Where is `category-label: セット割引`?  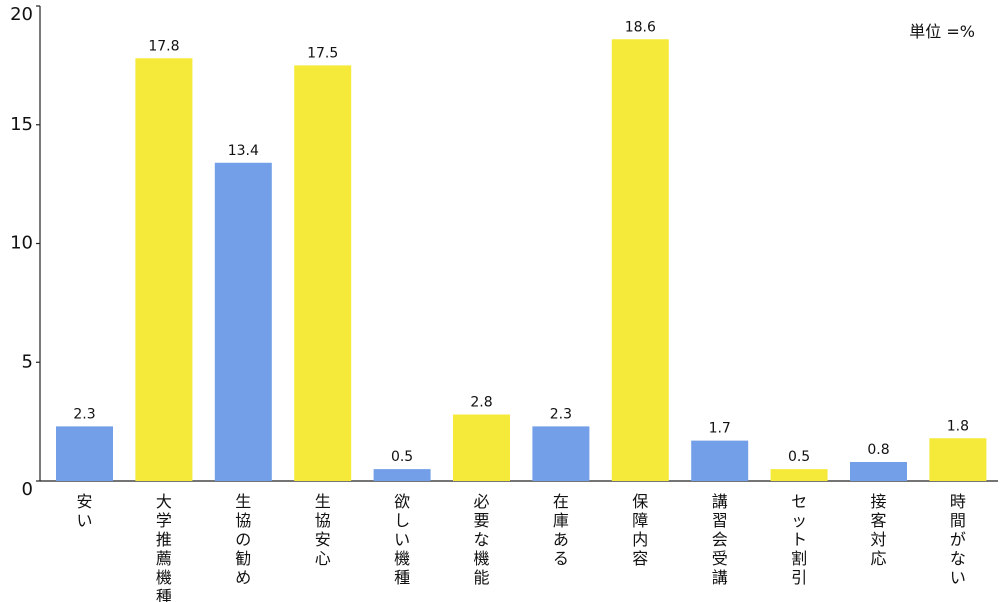 category-label: セット割引 is located at coordinates (799, 539).